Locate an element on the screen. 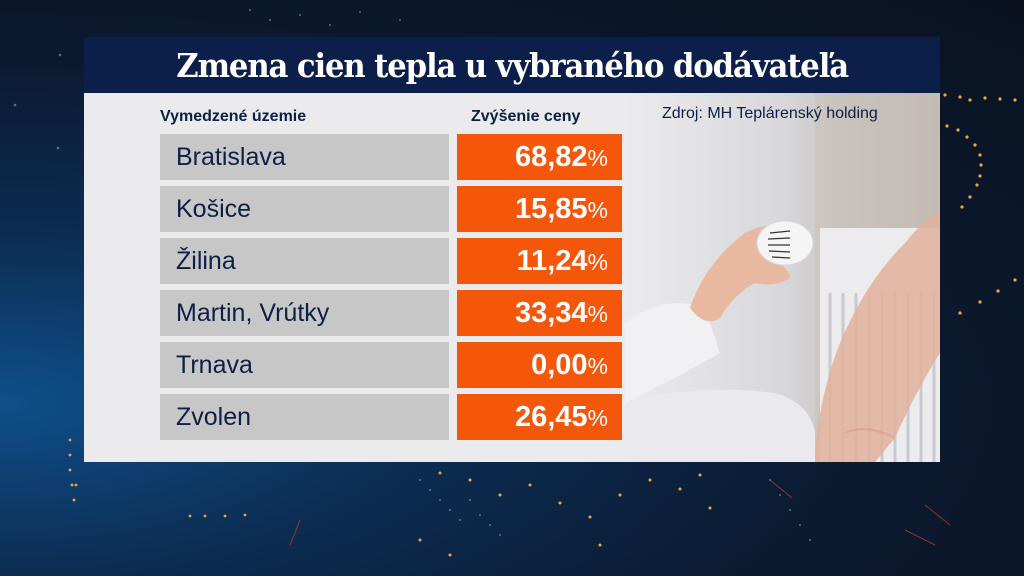  source-label: Zdroj: MH Teplárenský holding is located at coordinates (770, 113).